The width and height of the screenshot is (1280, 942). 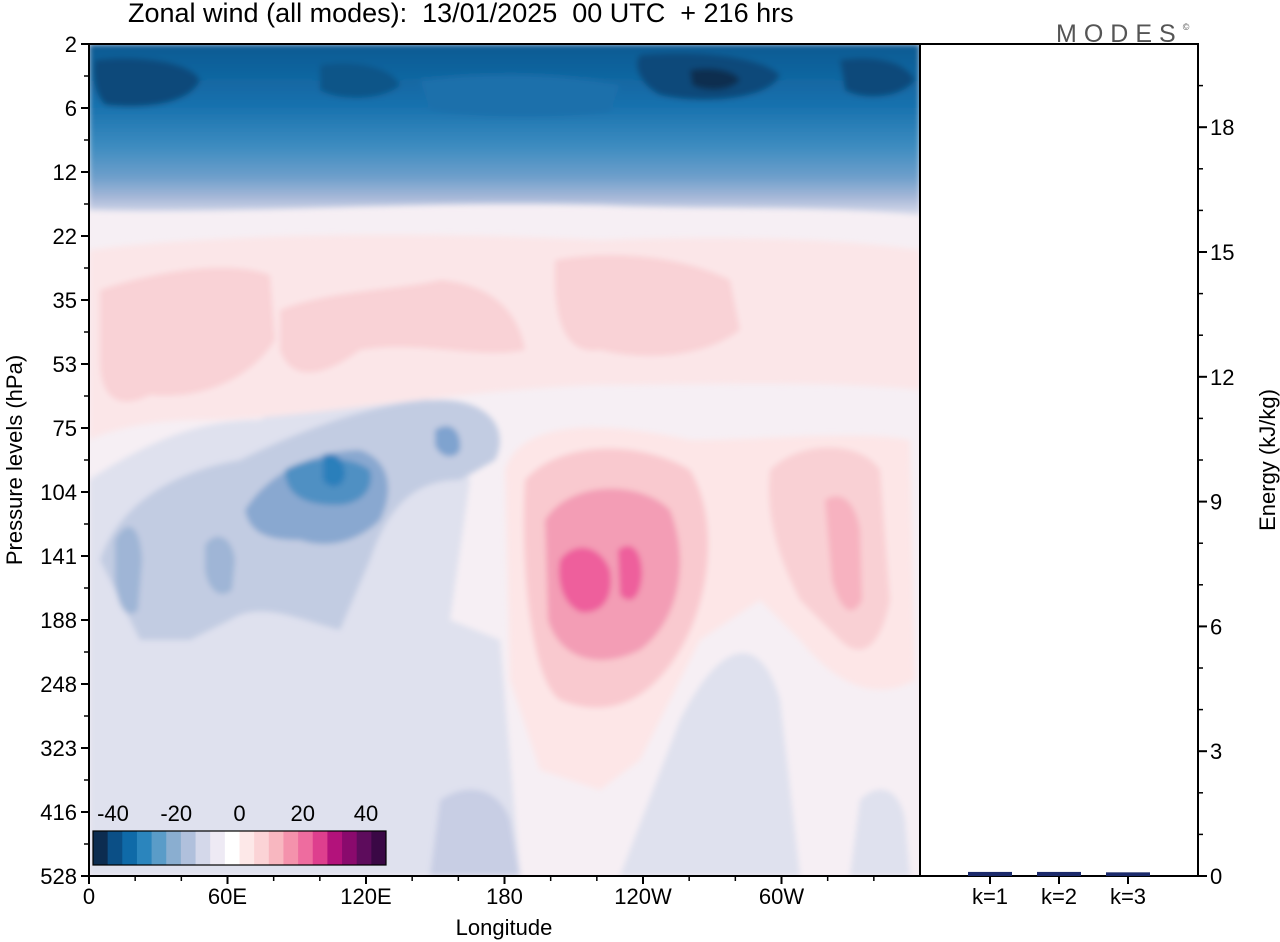 I want to click on pressure-tick-label: 248, so click(x=58, y=684).